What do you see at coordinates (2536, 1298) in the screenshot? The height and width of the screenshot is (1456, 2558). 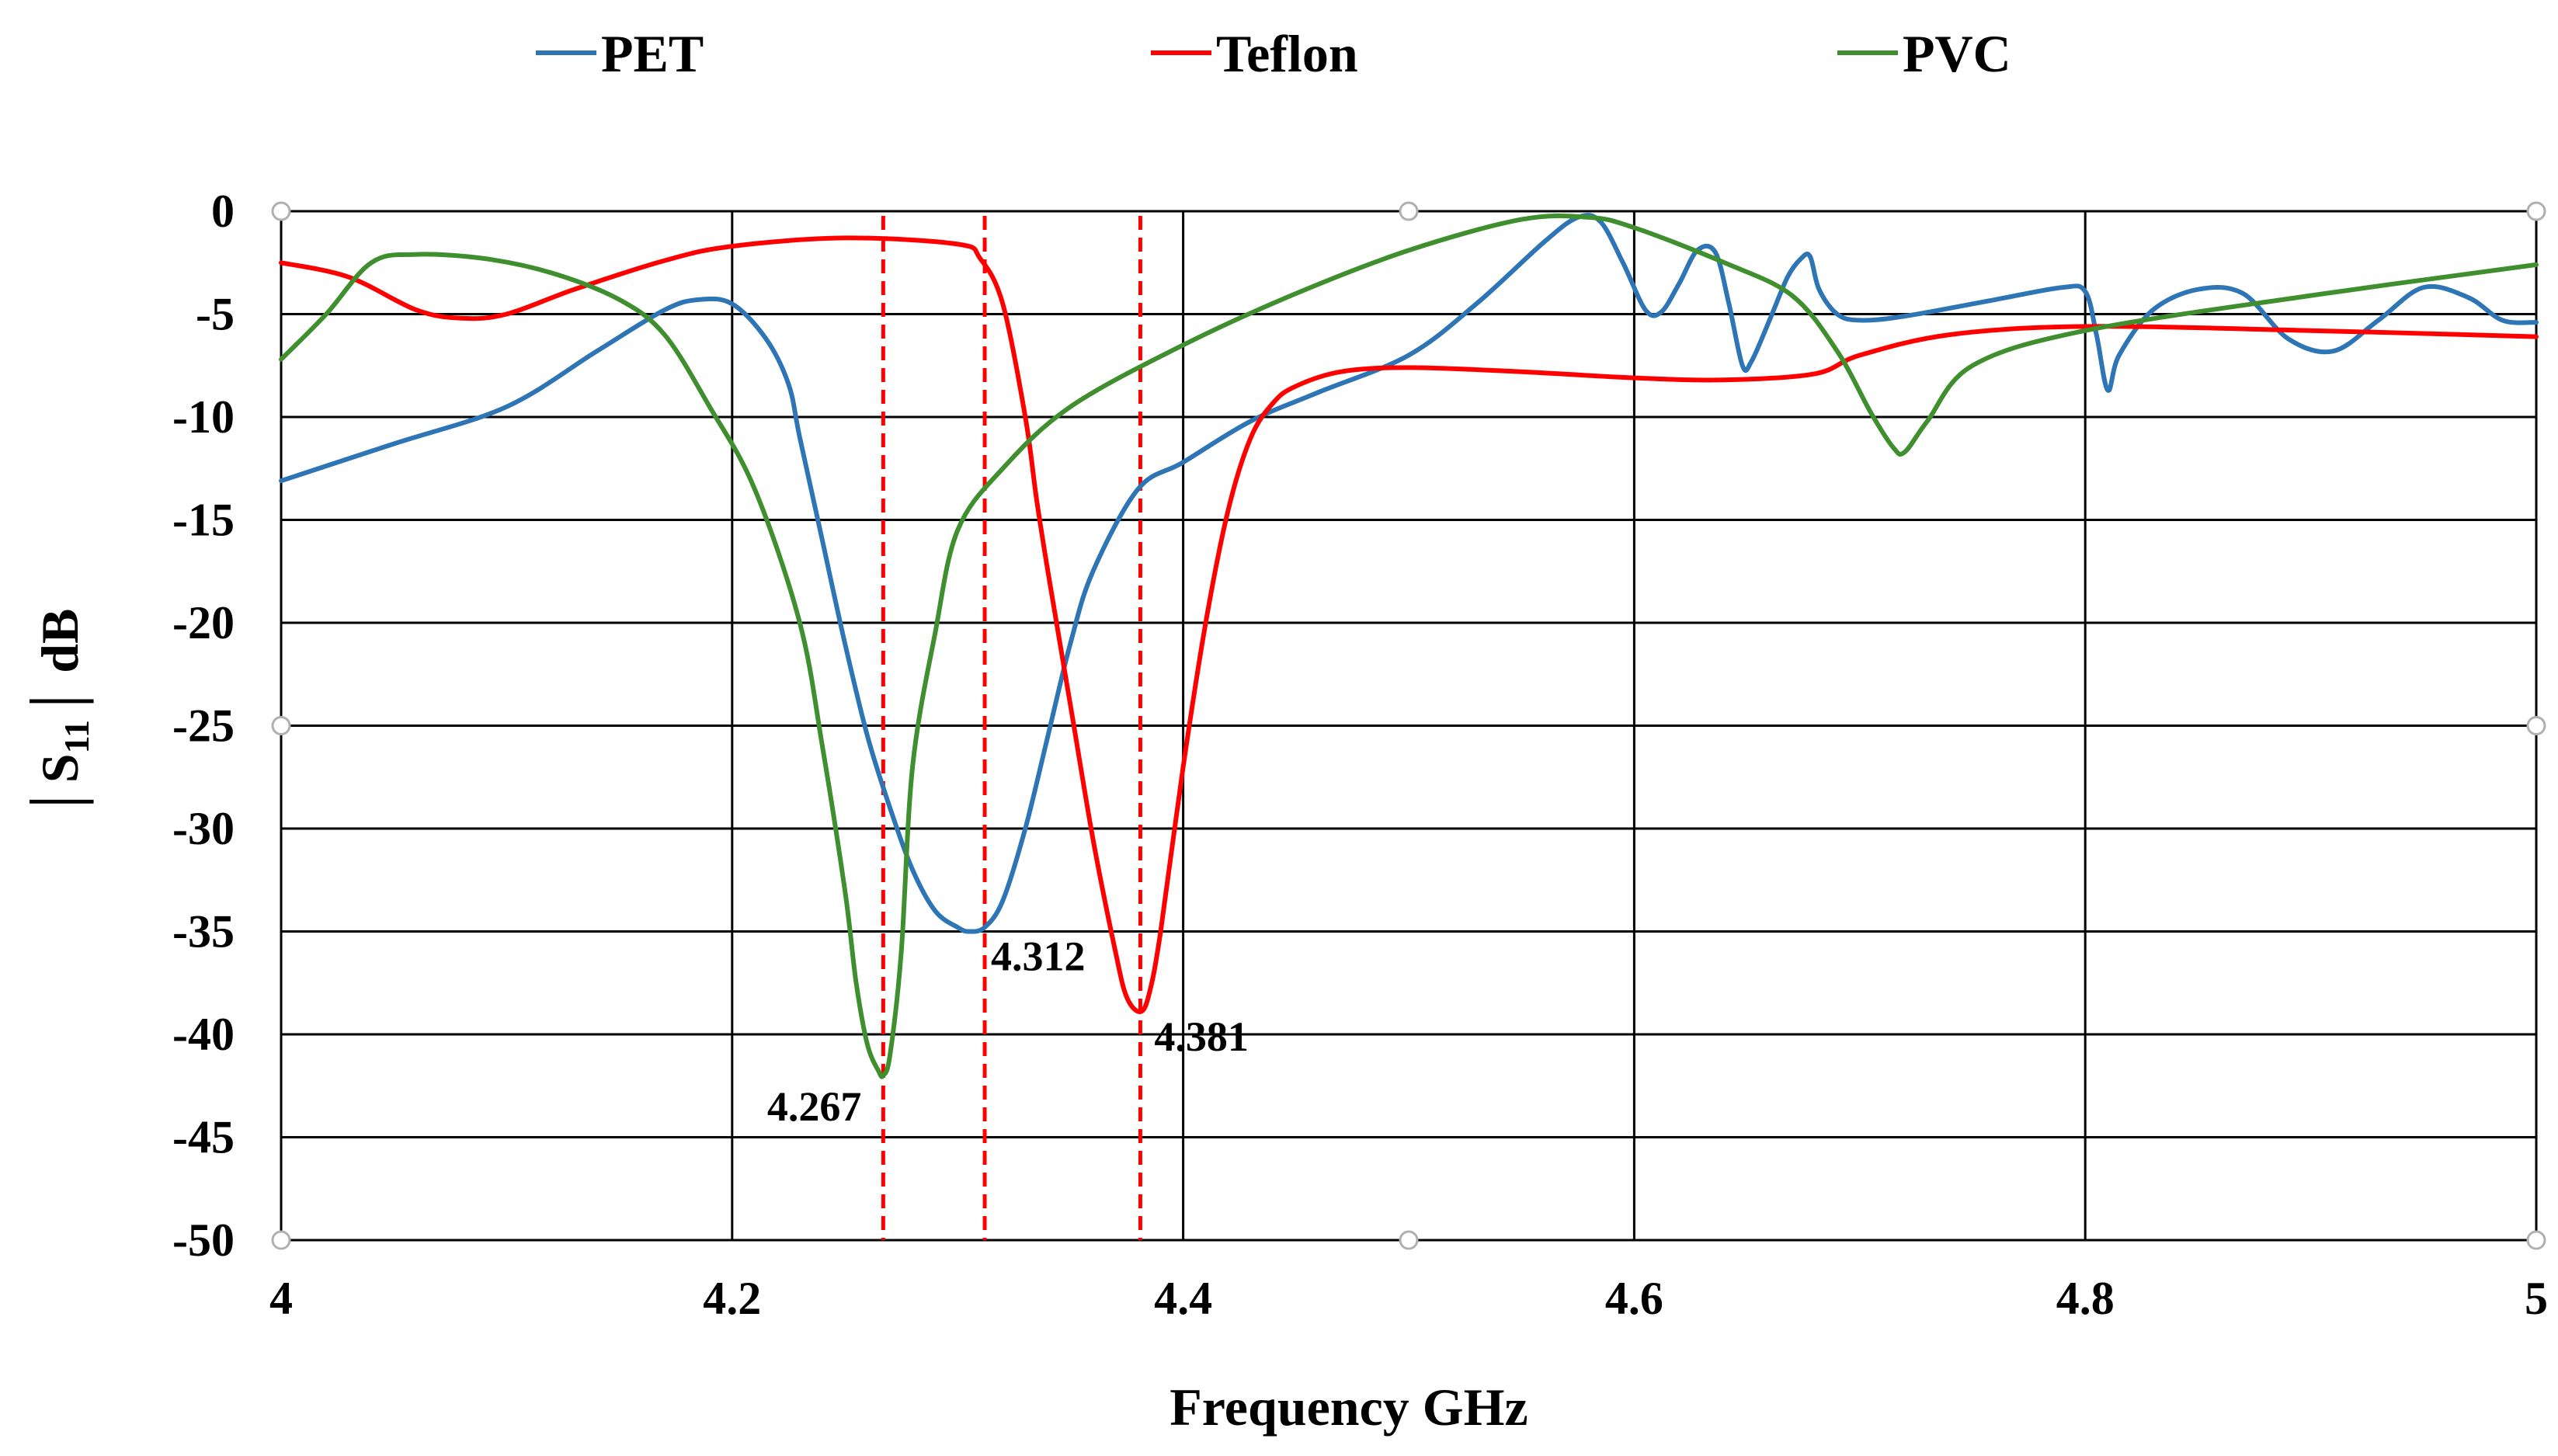 I see `x-tick-label: 5` at bounding box center [2536, 1298].